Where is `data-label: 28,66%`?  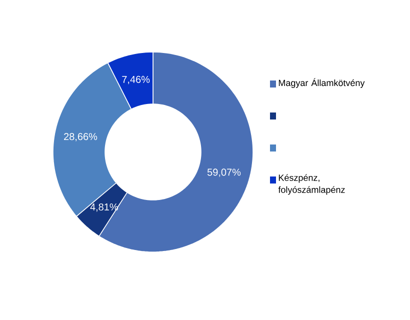 data-label: 28,66% is located at coordinates (81, 137).